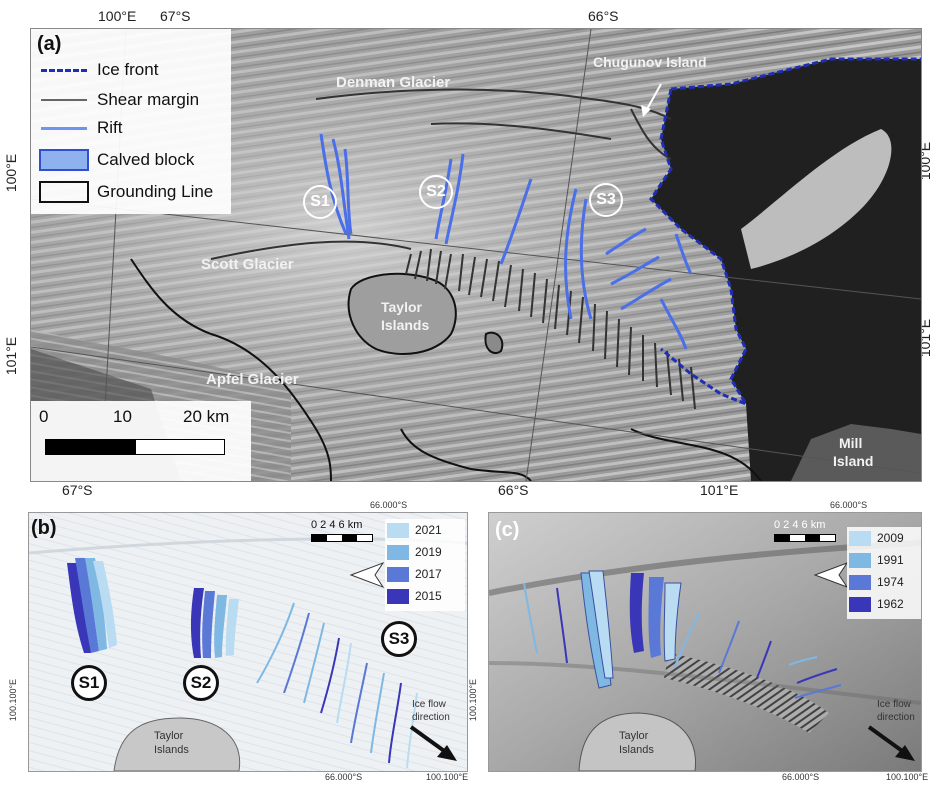 The width and height of the screenshot is (941, 786). What do you see at coordinates (447, 777) in the screenshot?
I see `panel-b-coord-bottom-lon: 100.100°E` at bounding box center [447, 777].